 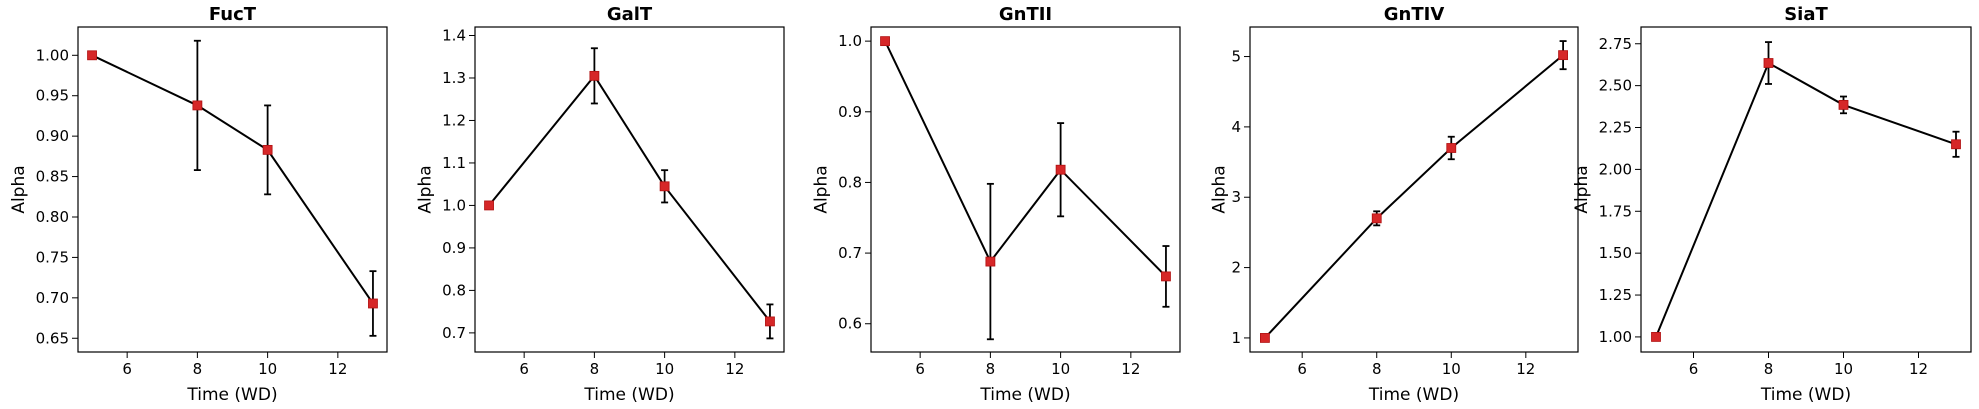 What do you see at coordinates (52, 96) in the screenshot?
I see `y-tick-label: 0.95` at bounding box center [52, 96].